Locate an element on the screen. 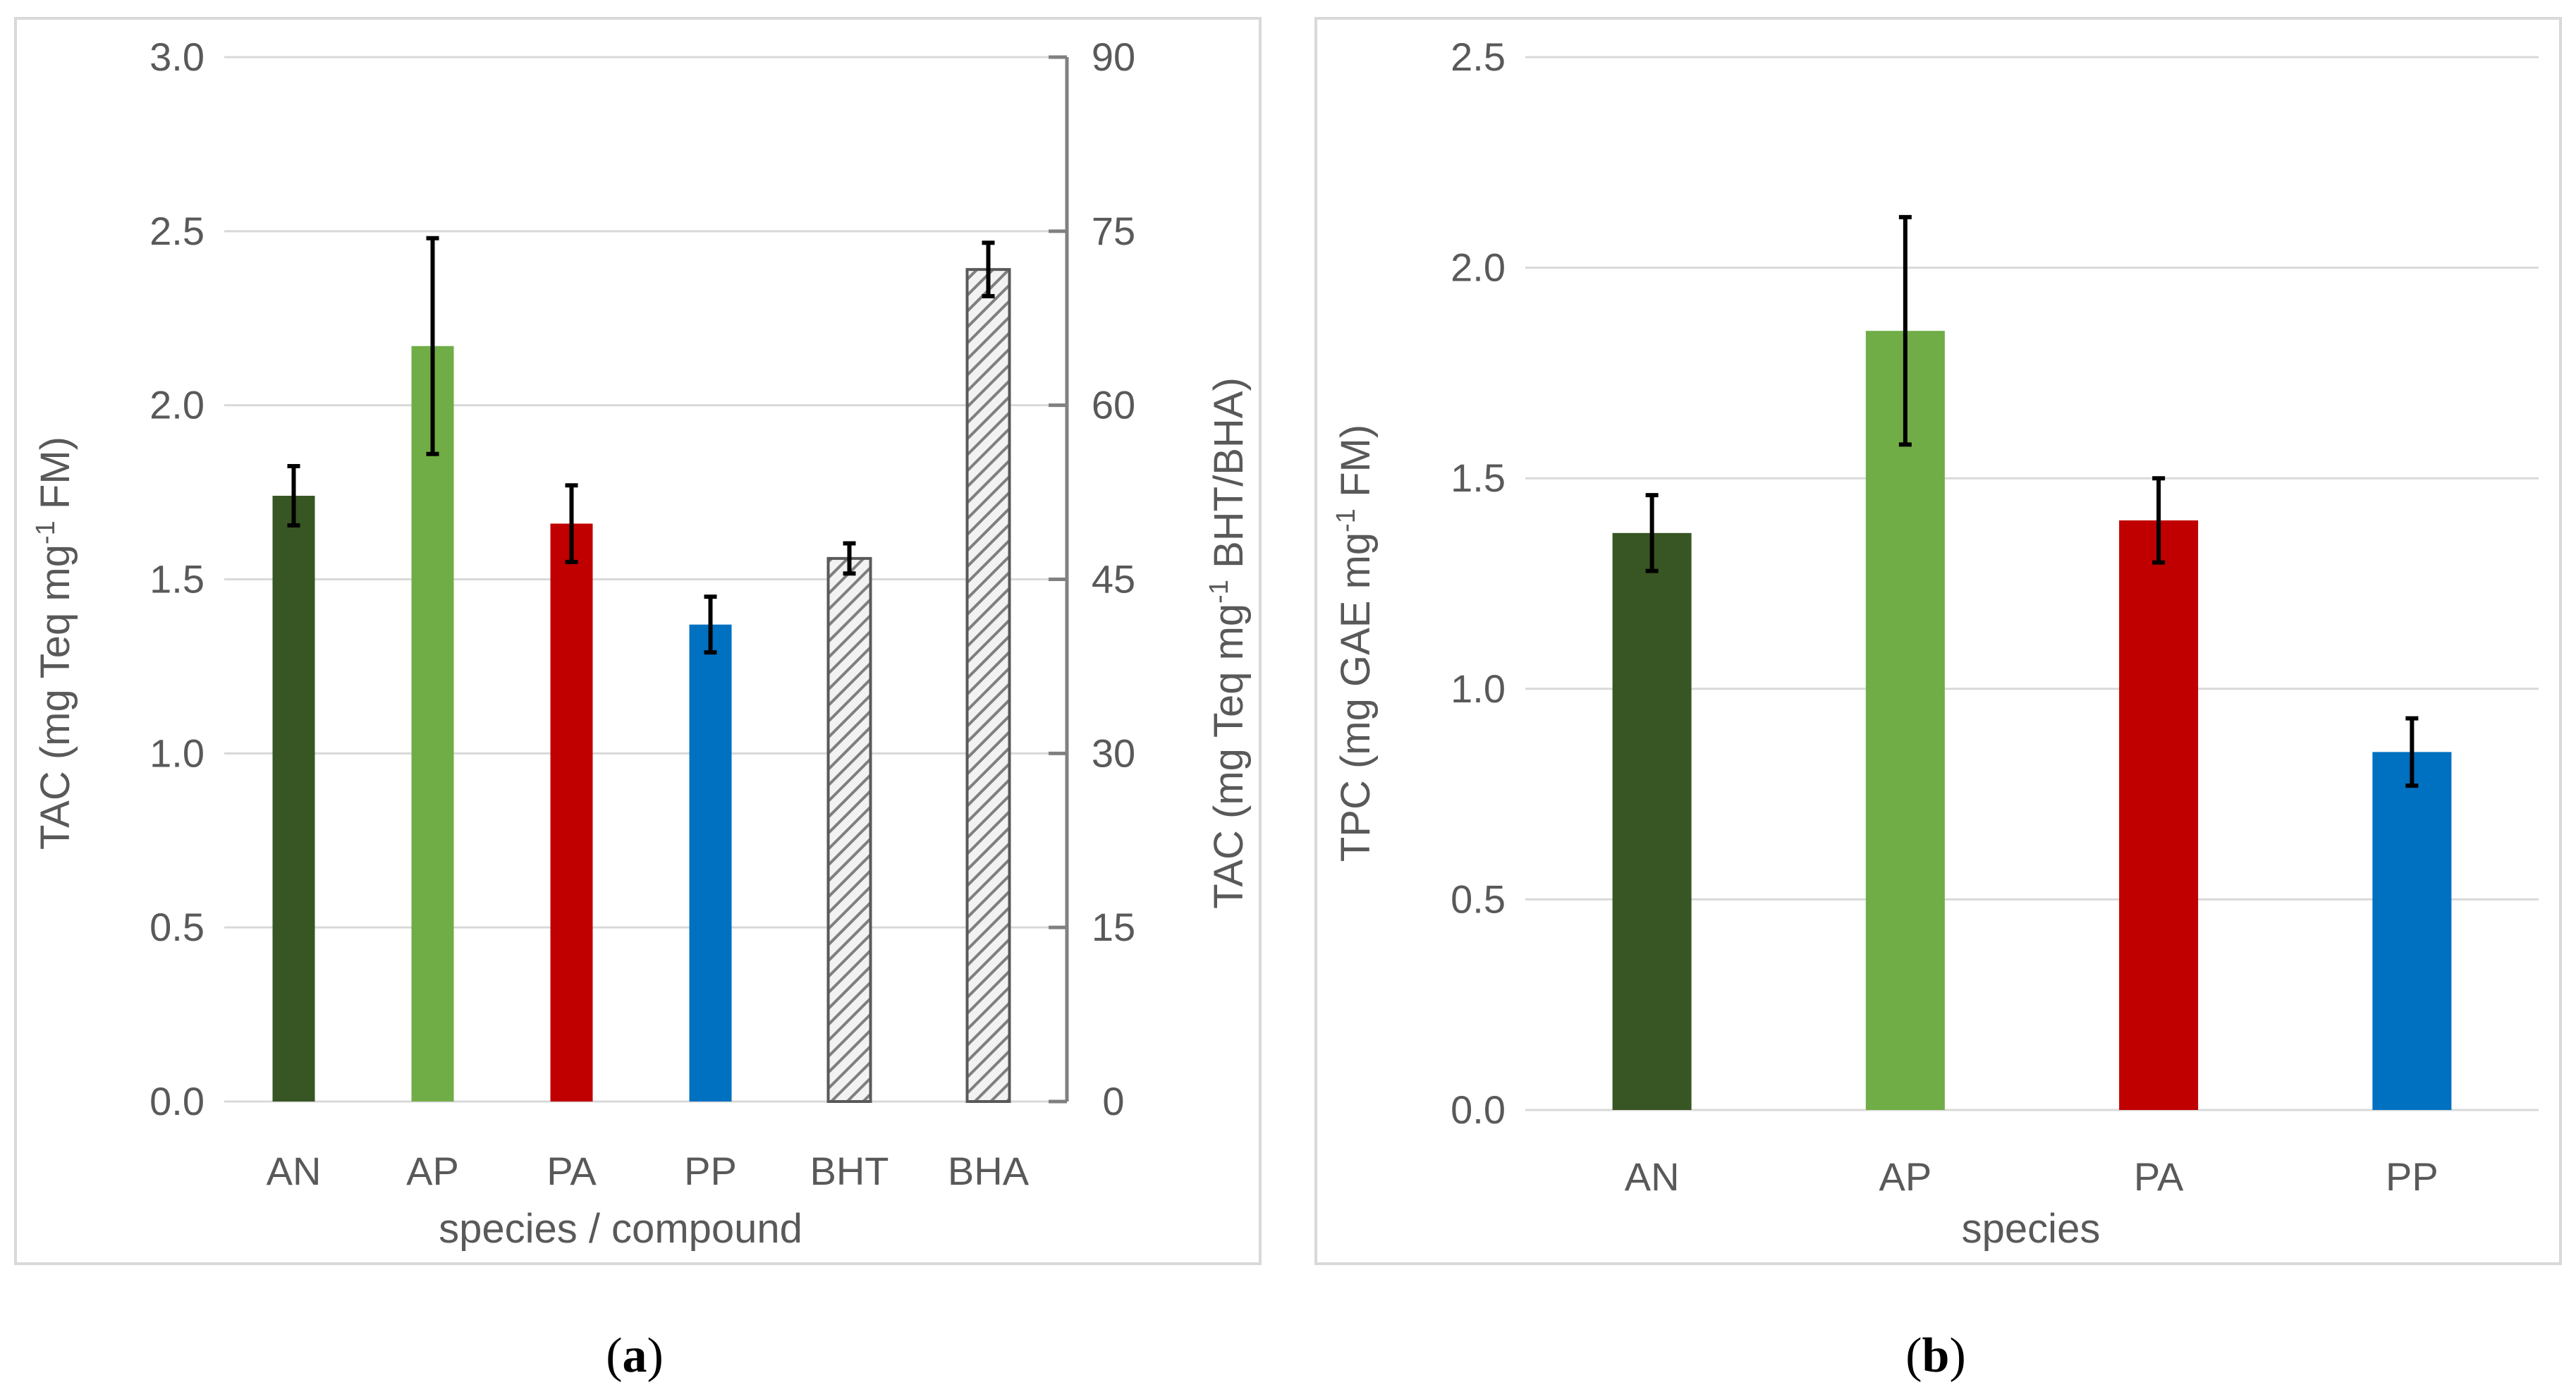  chart-a-y-tick-label: 2.5 is located at coordinates (177, 231).